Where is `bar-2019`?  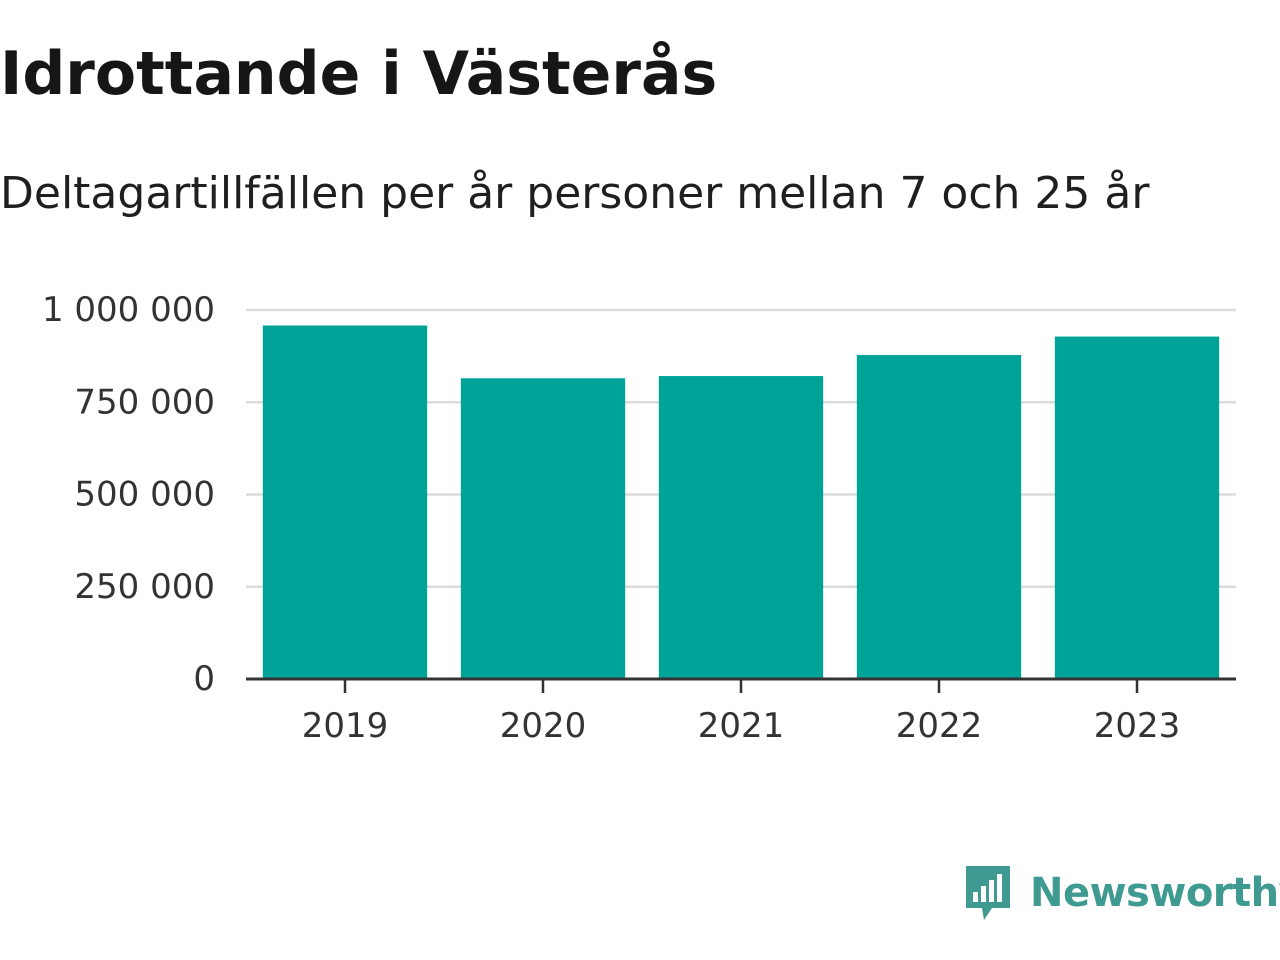
bar-2019 is located at coordinates (345, 502).